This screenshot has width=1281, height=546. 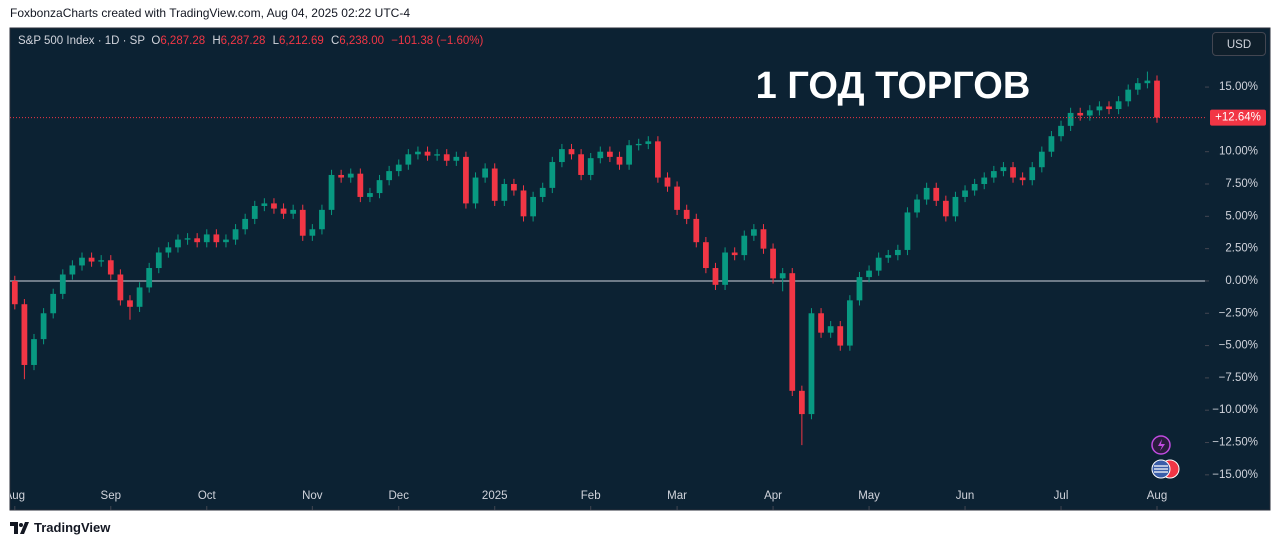 What do you see at coordinates (495, 496) in the screenshot?
I see `x-tick-label: 2025` at bounding box center [495, 496].